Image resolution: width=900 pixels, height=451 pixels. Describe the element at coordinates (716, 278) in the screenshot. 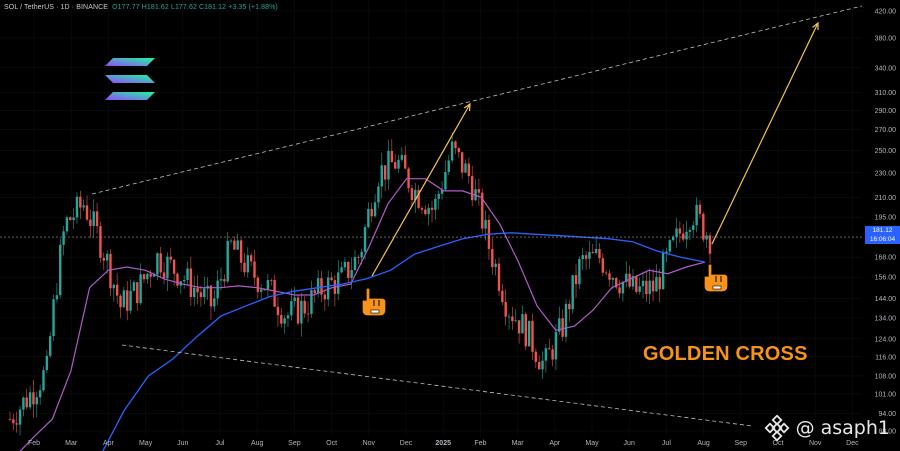

I see `pointing-hand-icon` at that location.